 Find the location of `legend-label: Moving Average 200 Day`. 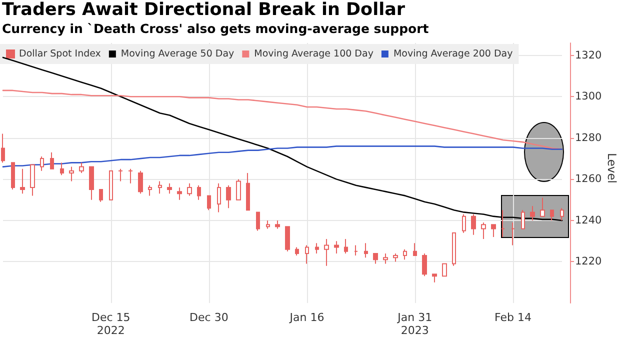

legend-label: Moving Average 200 Day is located at coordinates (453, 54).